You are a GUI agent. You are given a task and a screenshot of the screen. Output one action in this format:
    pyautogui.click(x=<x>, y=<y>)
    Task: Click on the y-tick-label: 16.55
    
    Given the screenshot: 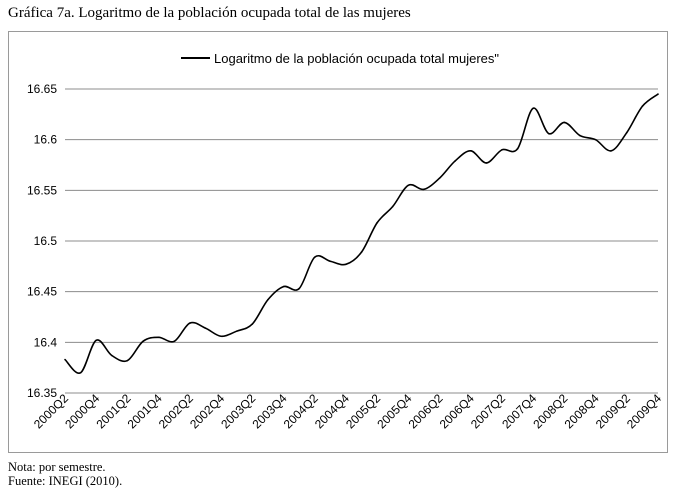 What is the action you would take?
    pyautogui.click(x=42, y=190)
    